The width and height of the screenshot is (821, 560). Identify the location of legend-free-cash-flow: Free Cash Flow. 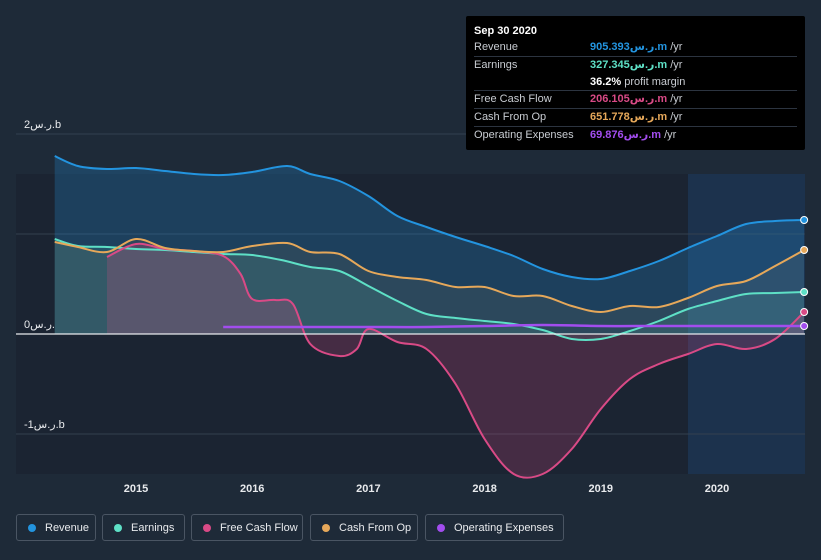
(247, 527).